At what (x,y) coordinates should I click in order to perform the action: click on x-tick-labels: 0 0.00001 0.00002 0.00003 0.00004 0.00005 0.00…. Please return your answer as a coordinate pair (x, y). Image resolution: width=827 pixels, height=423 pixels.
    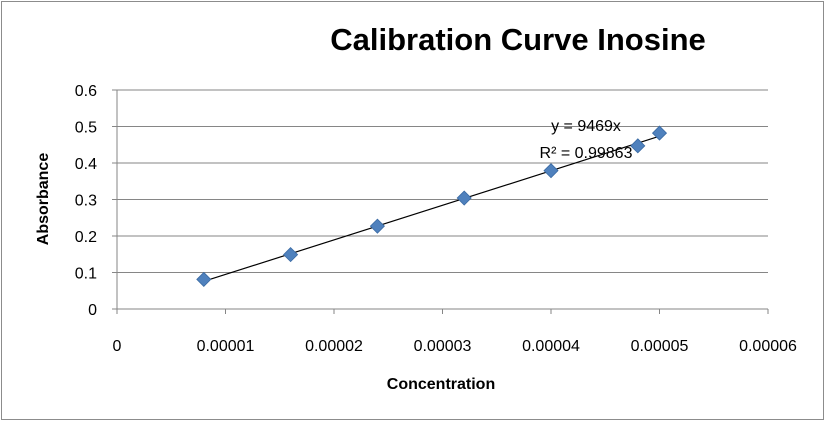
    Looking at the image, I should click on (455, 346).